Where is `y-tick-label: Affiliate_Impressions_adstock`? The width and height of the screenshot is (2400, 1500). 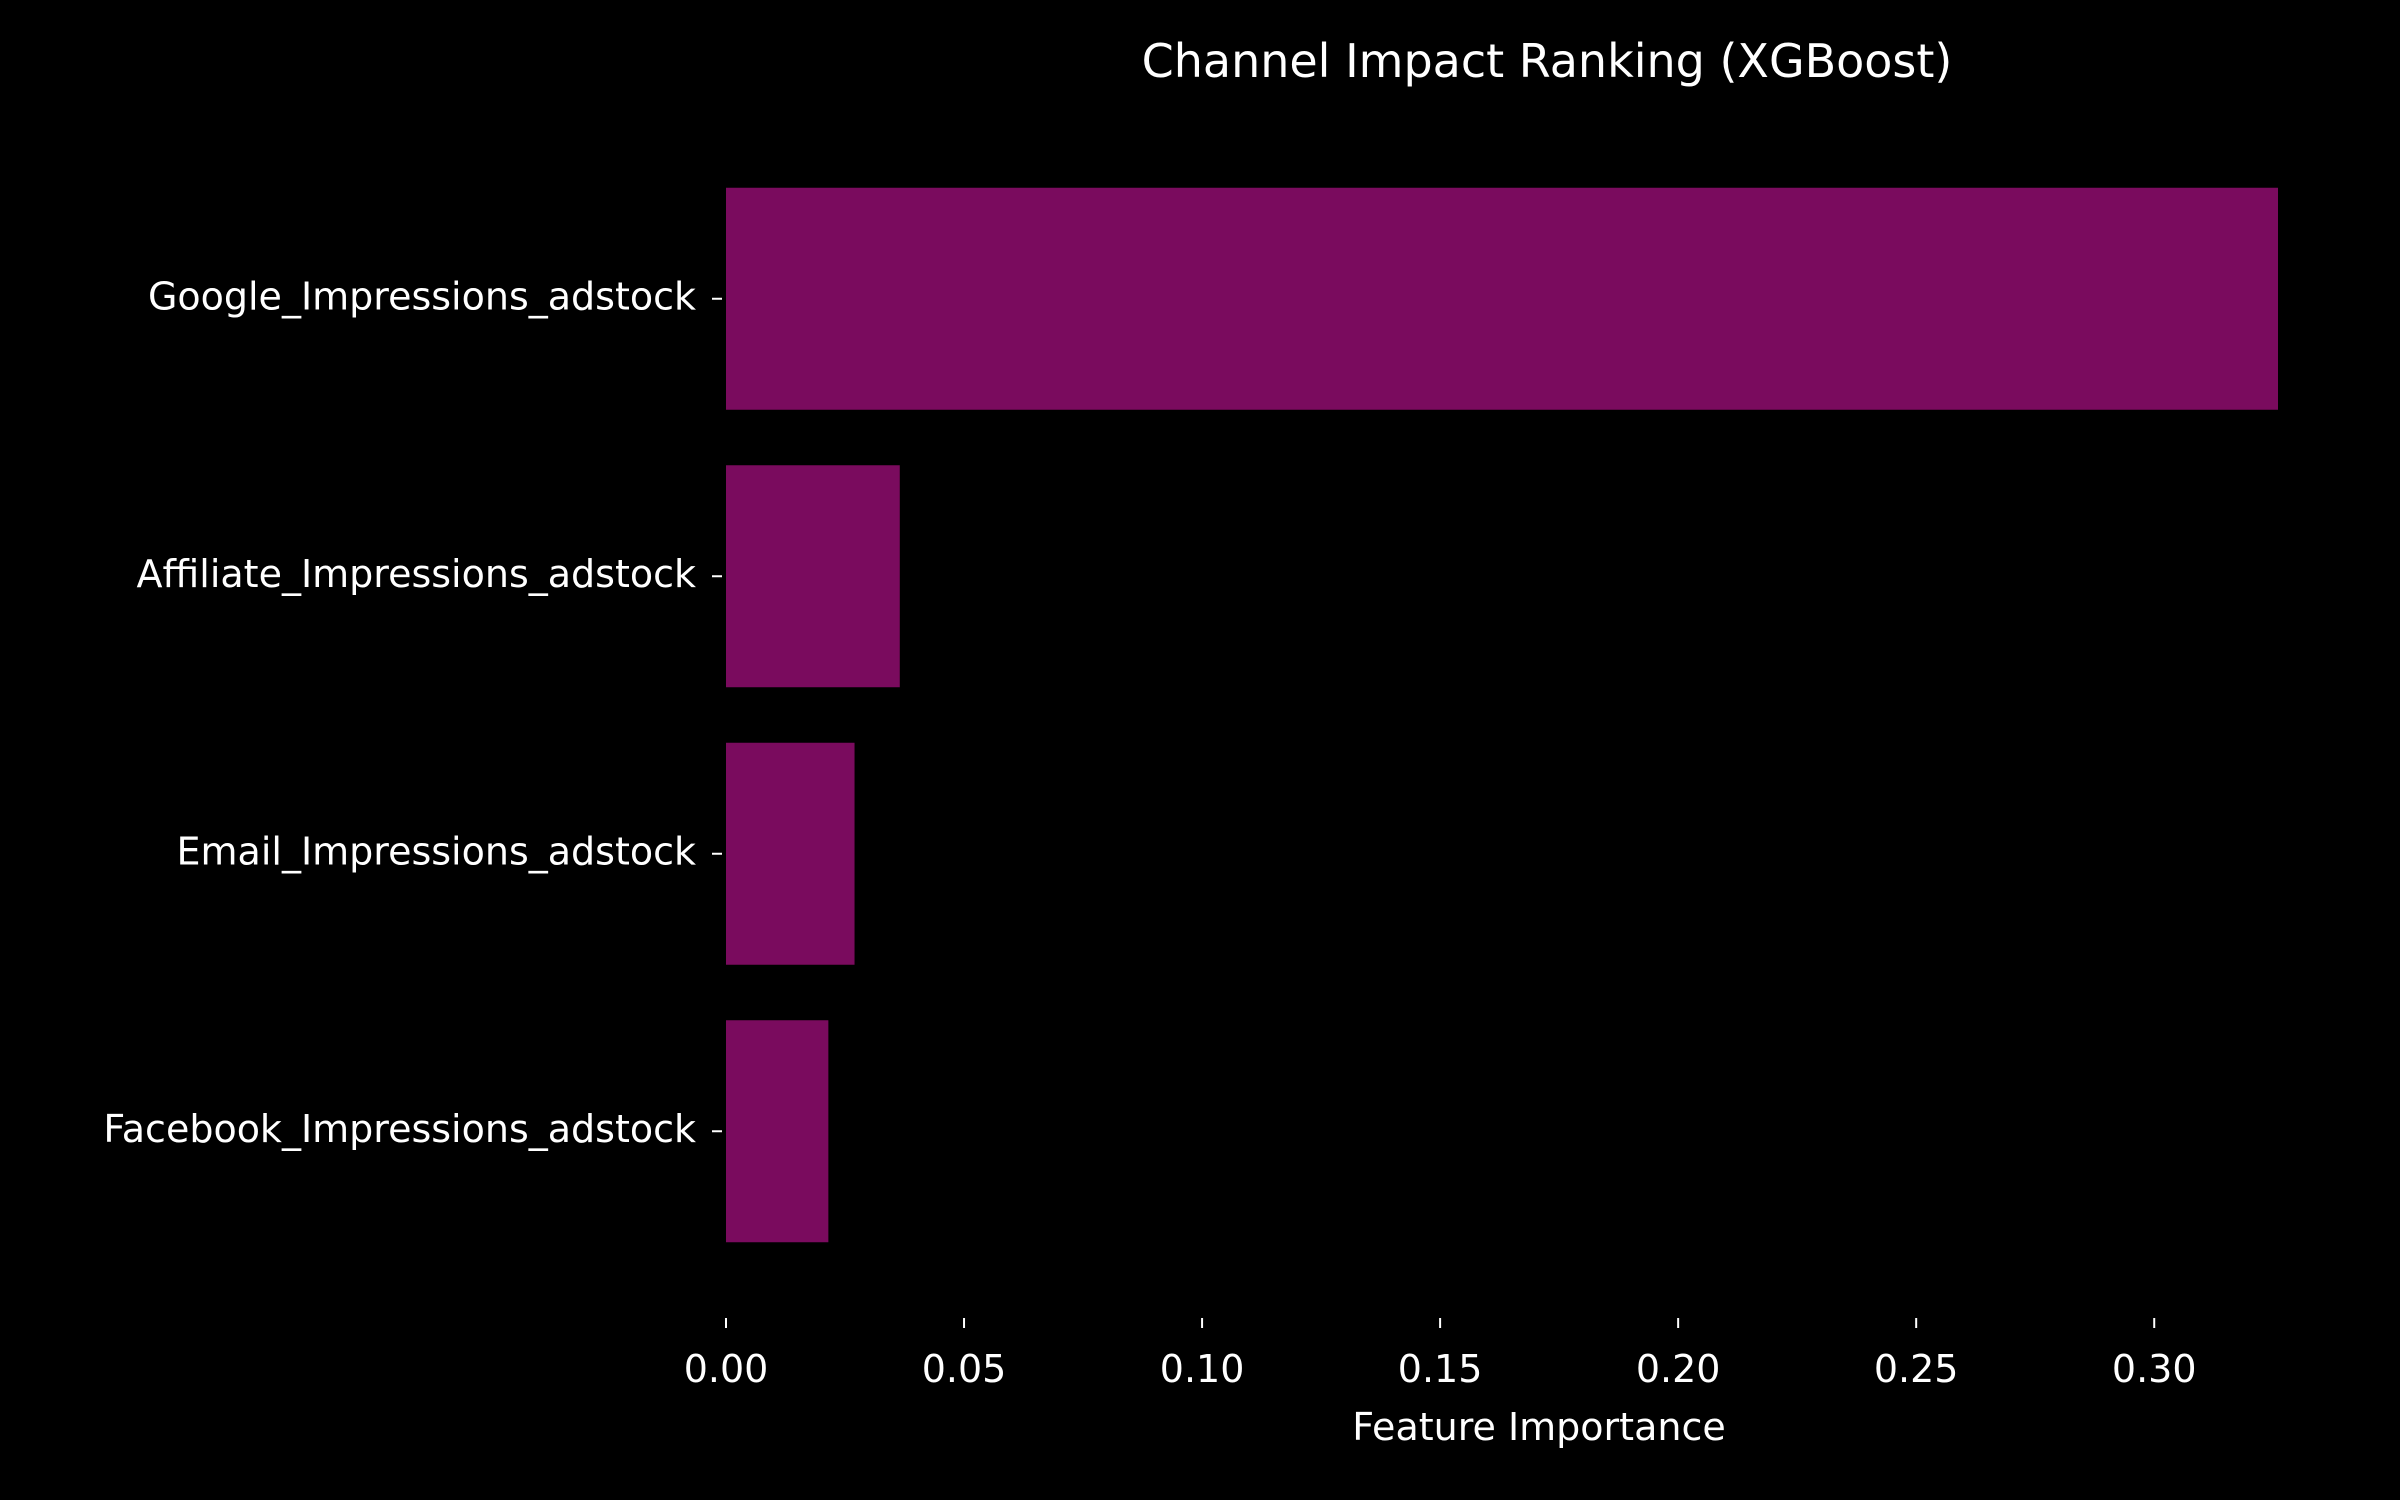 y-tick-label: Affiliate_Impressions_adstock is located at coordinates (416, 574).